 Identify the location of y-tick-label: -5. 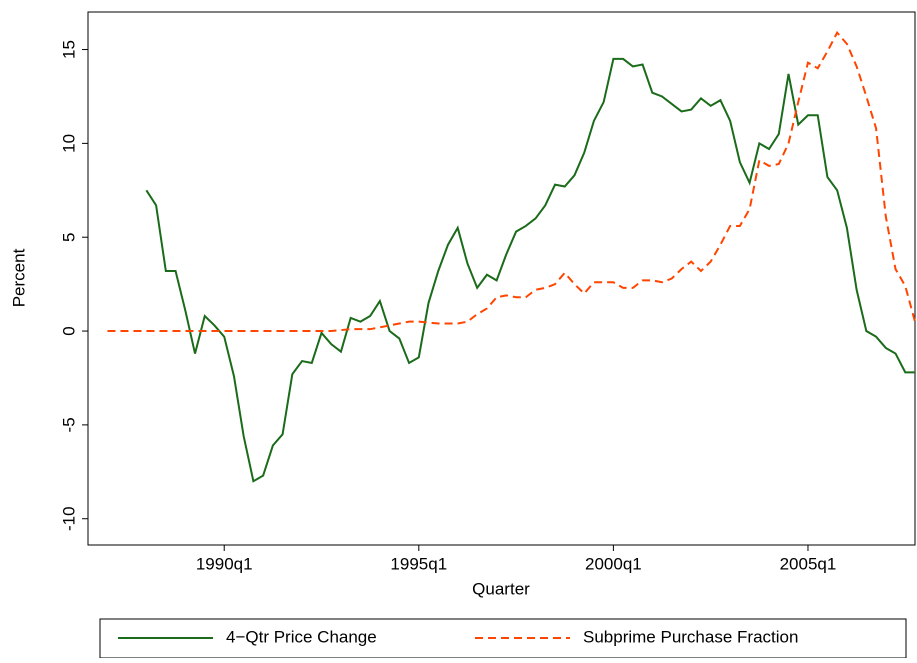
(68, 424).